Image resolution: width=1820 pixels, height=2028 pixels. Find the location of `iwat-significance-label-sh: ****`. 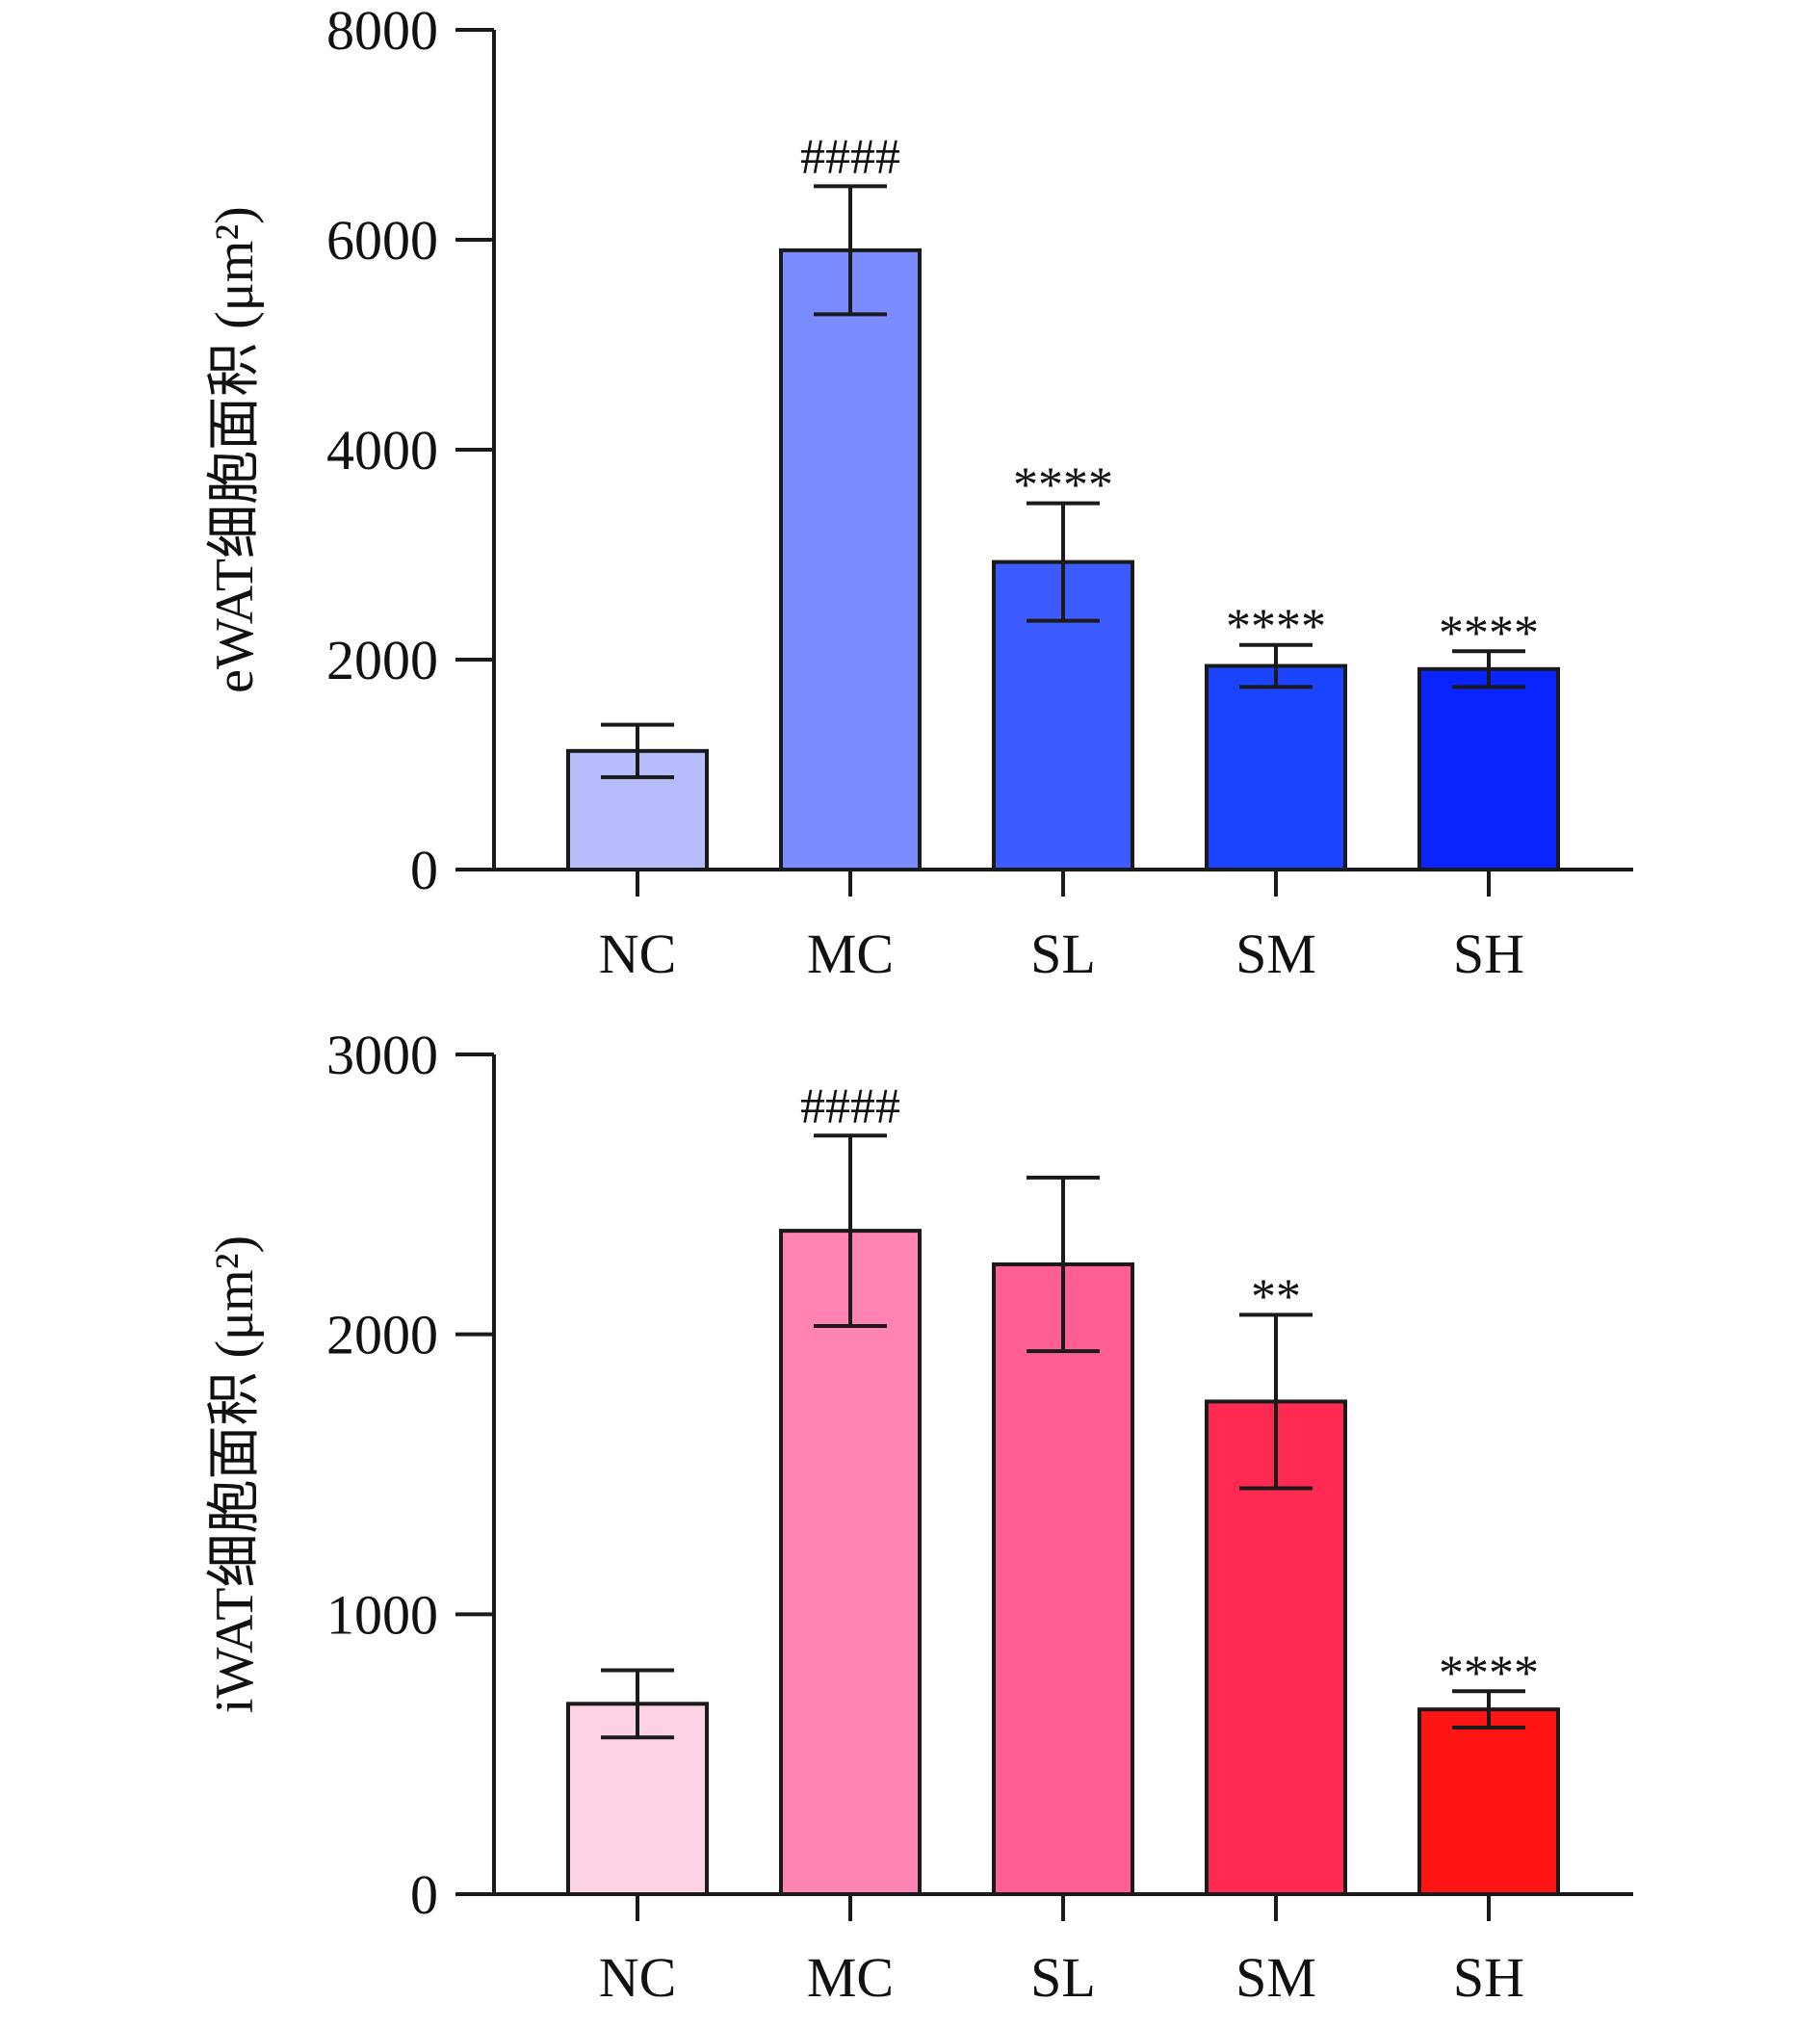

iwat-significance-label-sh: **** is located at coordinates (1489, 1673).